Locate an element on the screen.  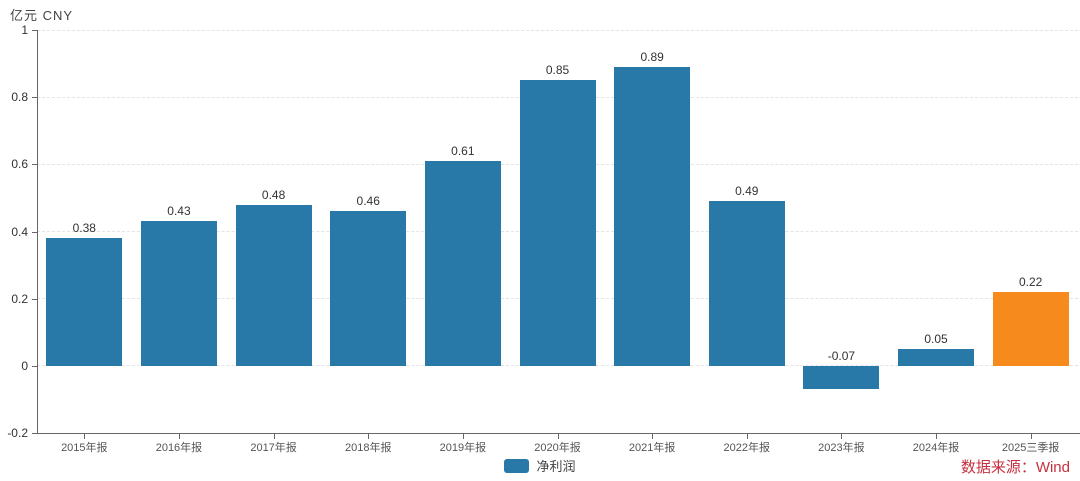
x-axis-tick-label: 2020年报 is located at coordinates (557, 448).